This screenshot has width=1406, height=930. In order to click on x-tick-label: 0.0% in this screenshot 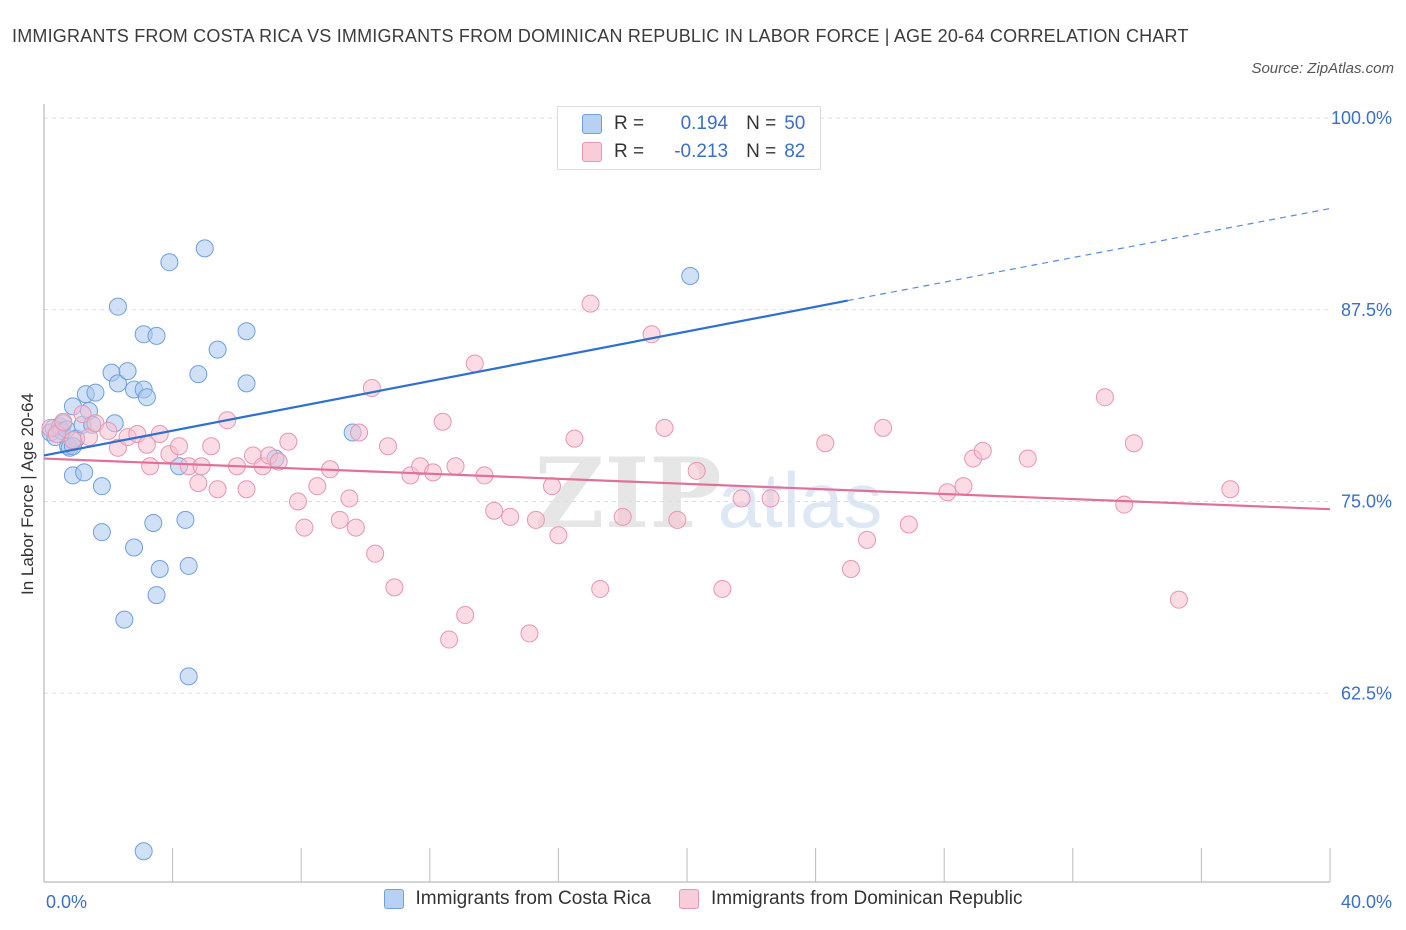, I will do `click(66, 902)`.